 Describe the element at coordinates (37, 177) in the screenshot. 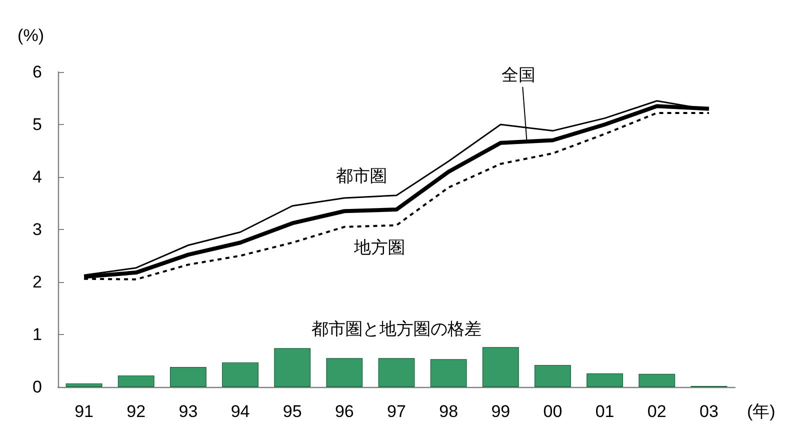

I see `y-tick-label: 4` at that location.